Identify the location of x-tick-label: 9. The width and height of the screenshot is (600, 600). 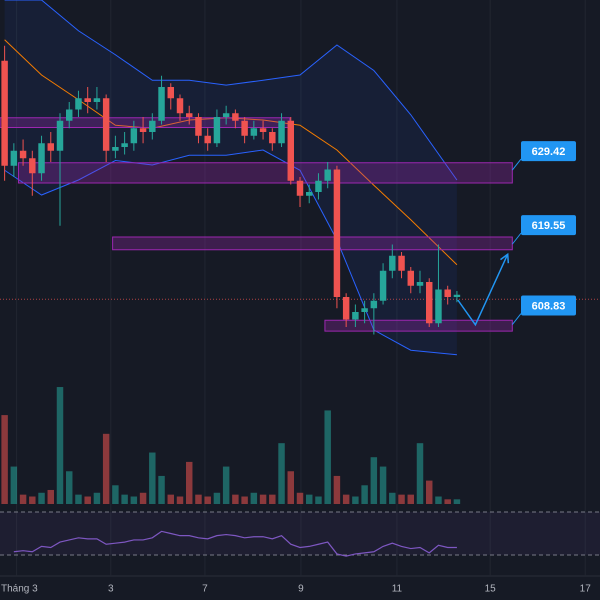
(301, 589).